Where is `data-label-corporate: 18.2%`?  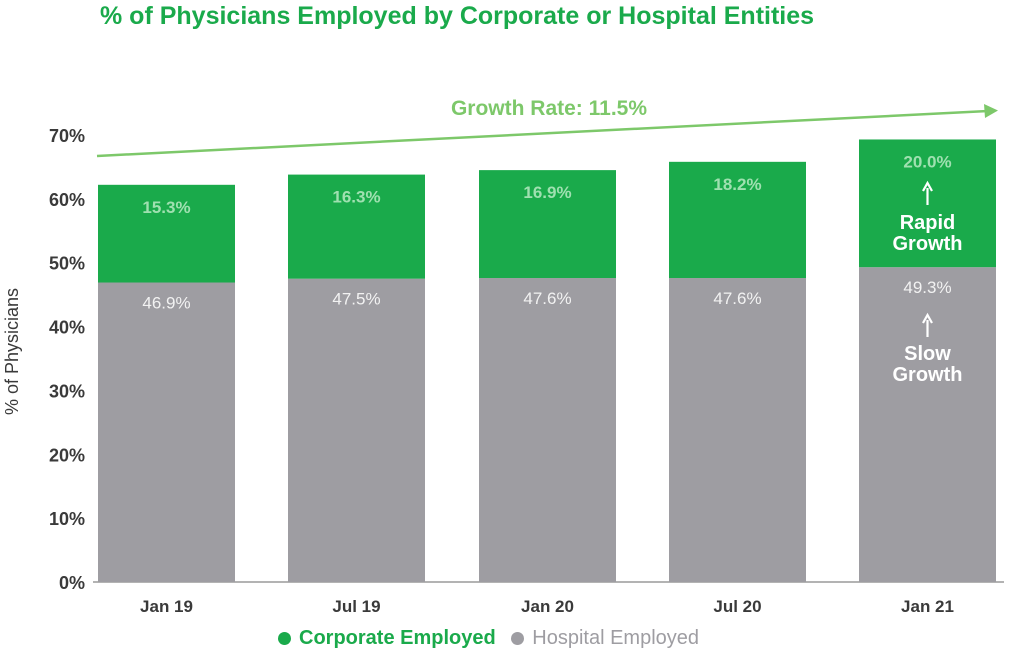
data-label-corporate: 18.2% is located at coordinates (737, 184).